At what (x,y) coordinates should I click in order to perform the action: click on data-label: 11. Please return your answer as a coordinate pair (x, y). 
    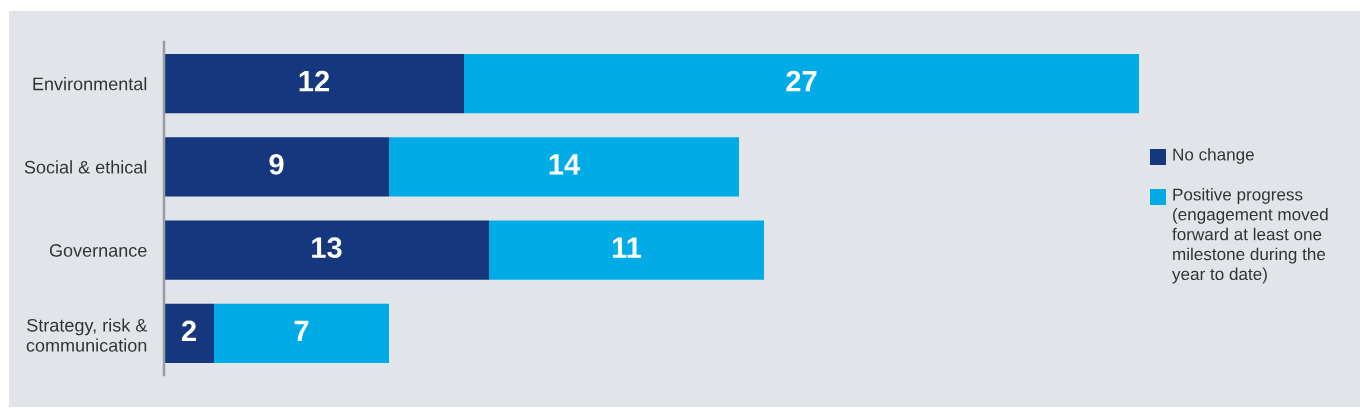
    Looking at the image, I should click on (627, 247).